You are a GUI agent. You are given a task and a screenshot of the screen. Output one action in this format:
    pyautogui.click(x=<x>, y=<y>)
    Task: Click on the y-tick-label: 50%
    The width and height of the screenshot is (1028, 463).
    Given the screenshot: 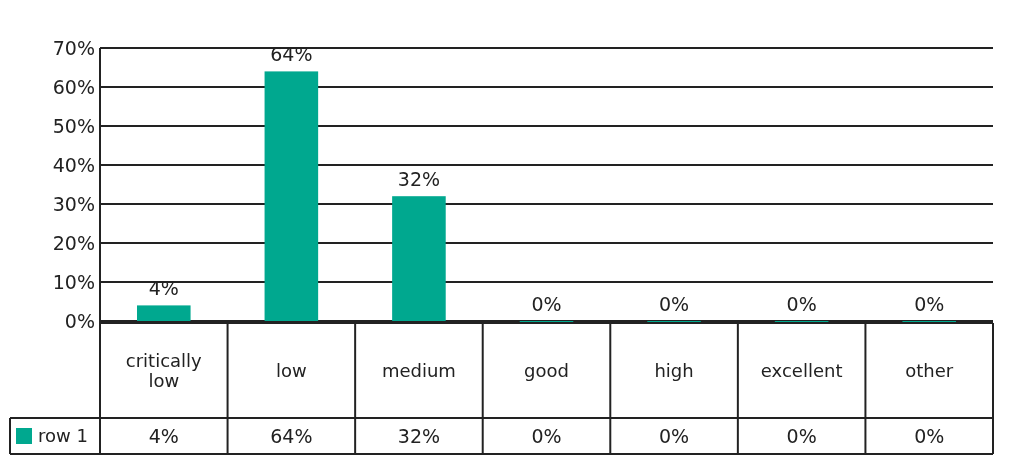 What is the action you would take?
    pyautogui.click(x=73, y=125)
    